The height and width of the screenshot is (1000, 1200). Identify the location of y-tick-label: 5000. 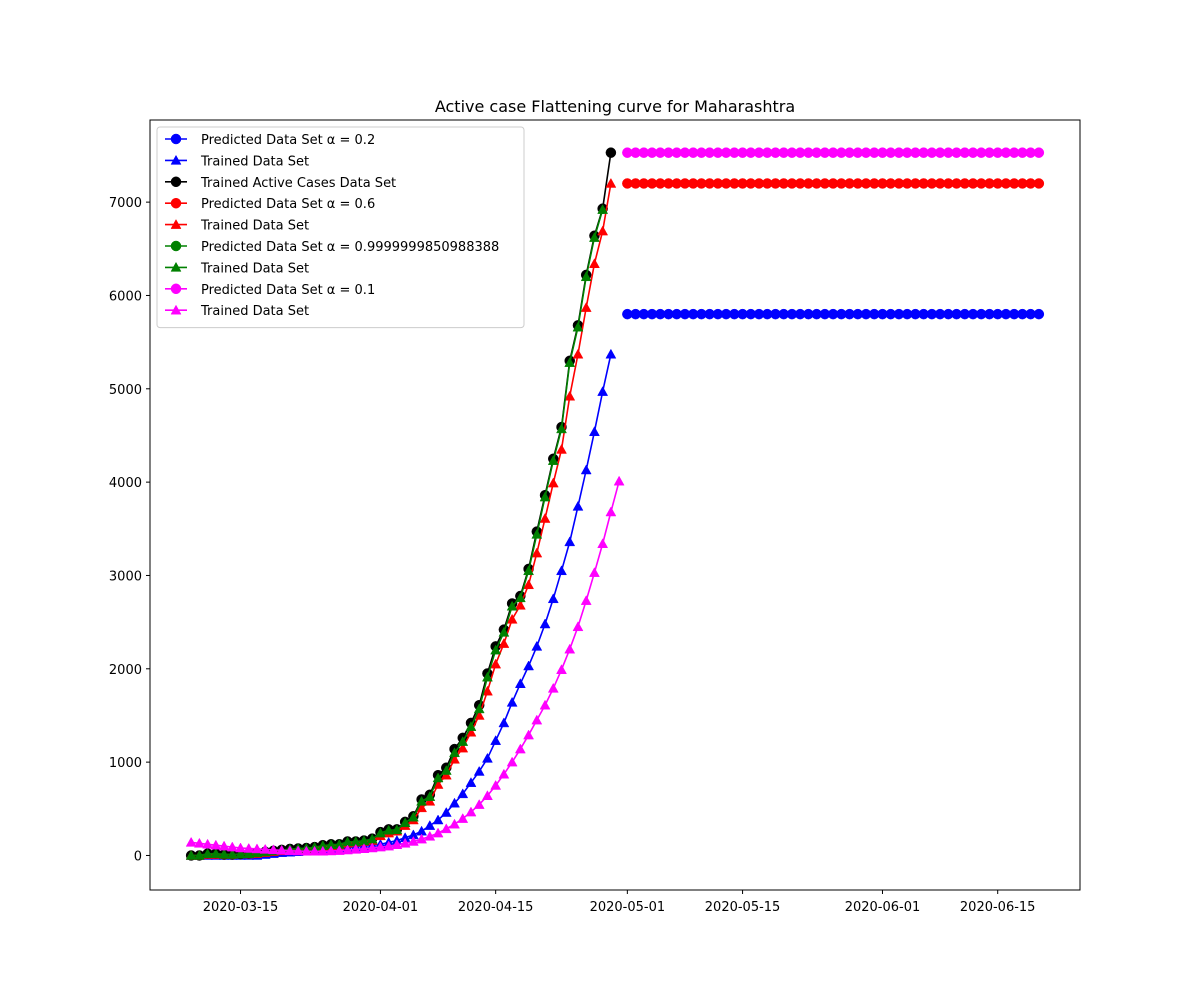
(125, 390).